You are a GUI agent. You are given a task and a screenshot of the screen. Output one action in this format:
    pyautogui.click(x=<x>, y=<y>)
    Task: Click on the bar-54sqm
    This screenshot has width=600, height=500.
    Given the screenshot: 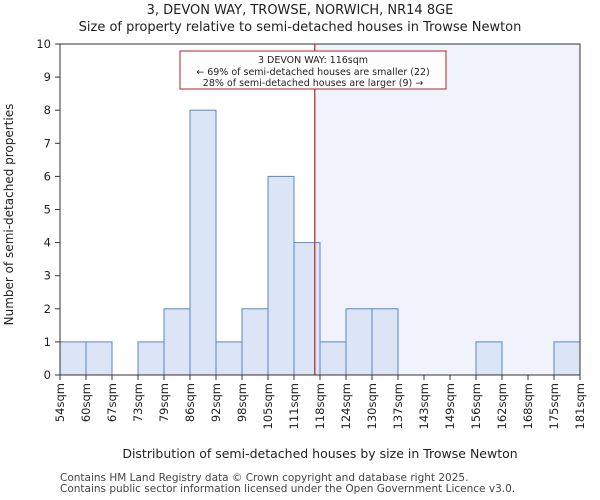 What is the action you would take?
    pyautogui.click(x=73, y=358)
    